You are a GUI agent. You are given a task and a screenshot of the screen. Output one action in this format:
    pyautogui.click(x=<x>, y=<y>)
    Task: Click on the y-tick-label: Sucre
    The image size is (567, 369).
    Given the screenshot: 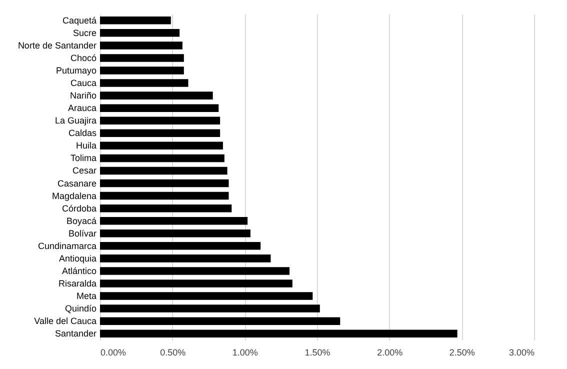 What is the action you would take?
    pyautogui.click(x=84, y=33)
    